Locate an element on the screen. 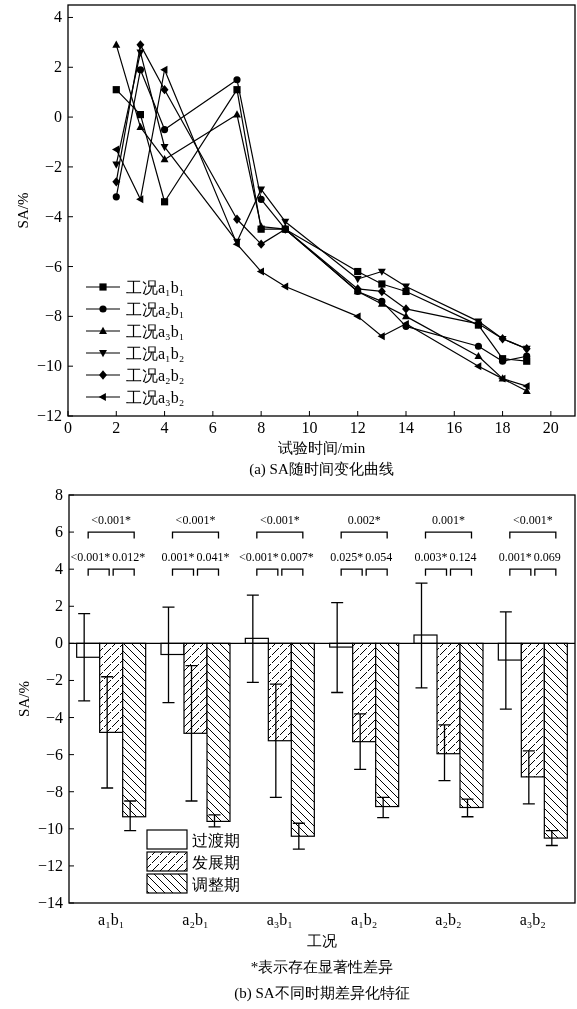 Image resolution: width=577 pixels, height=1009 pixels. text: (a) SA随时间变化曲线 is located at coordinates (321, 469).